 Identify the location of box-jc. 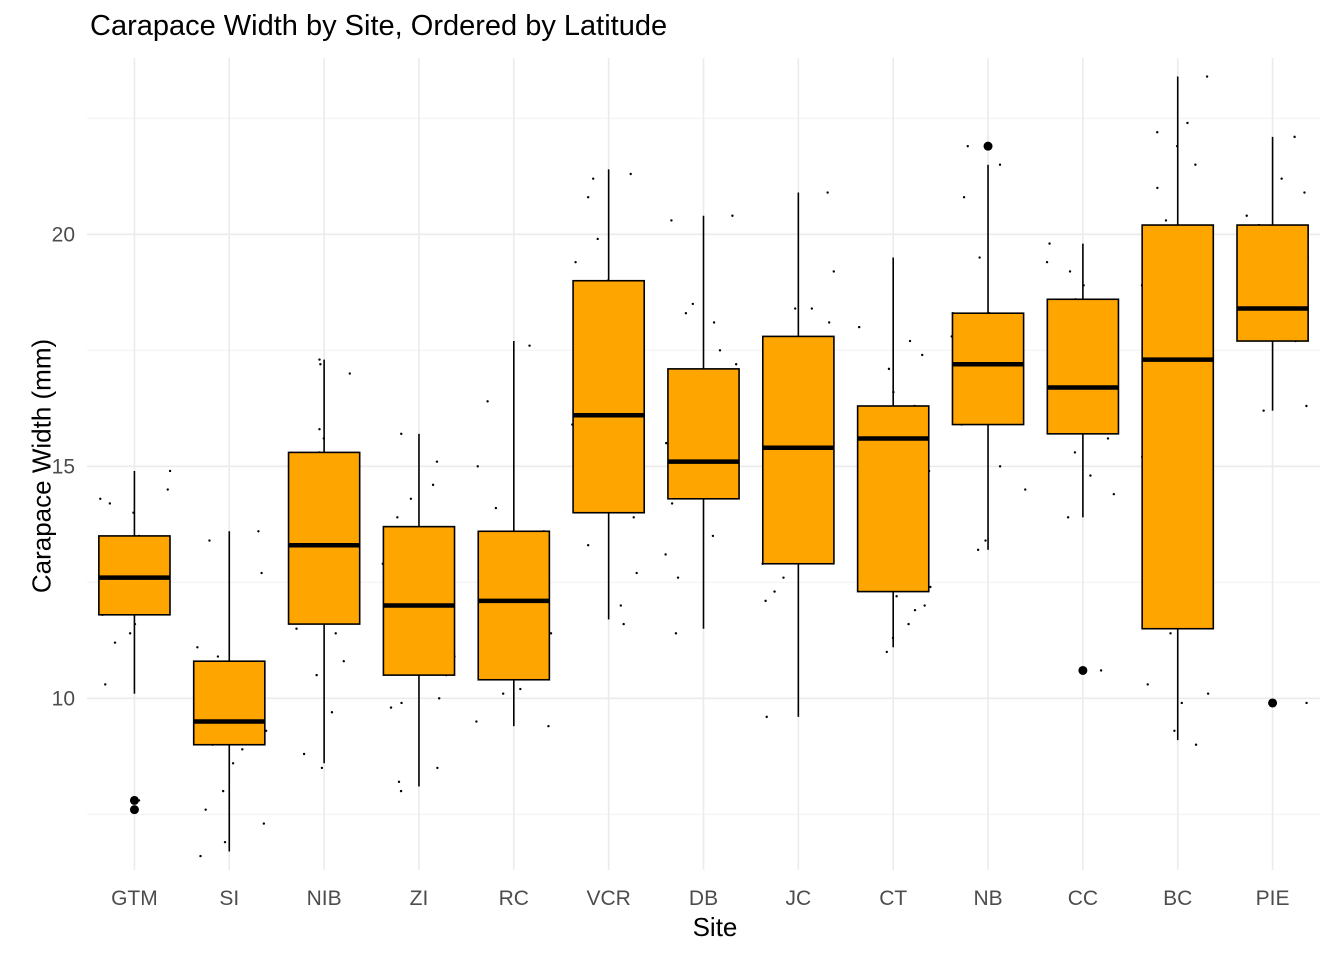
(798, 454).